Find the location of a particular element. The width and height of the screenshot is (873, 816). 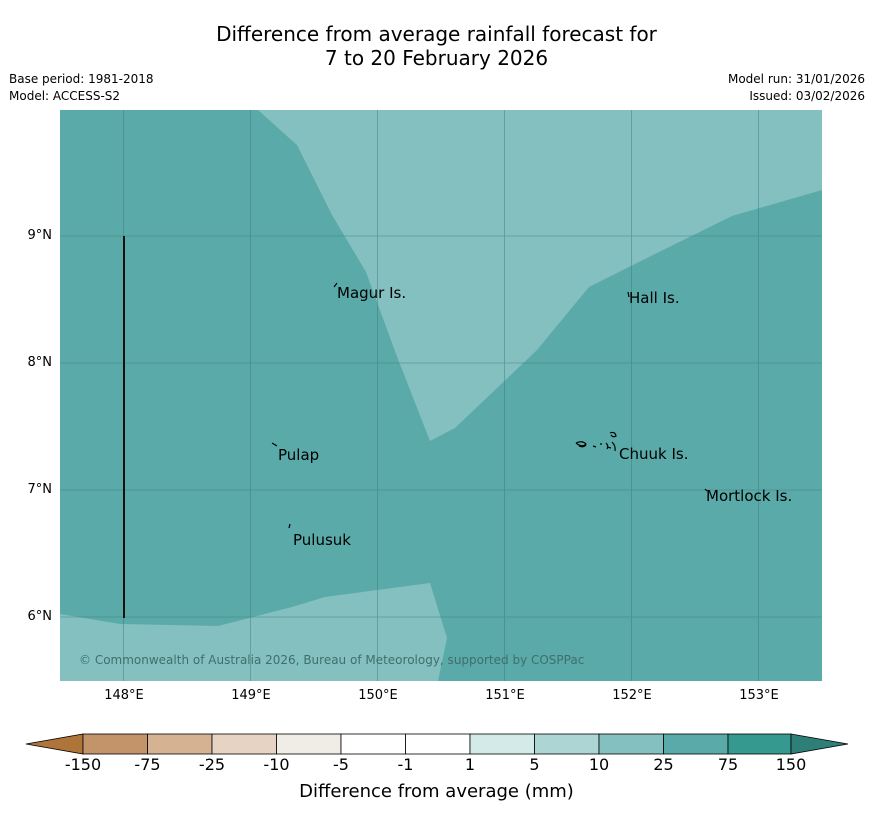

lon-label-151e: 151°E is located at coordinates (505, 695).